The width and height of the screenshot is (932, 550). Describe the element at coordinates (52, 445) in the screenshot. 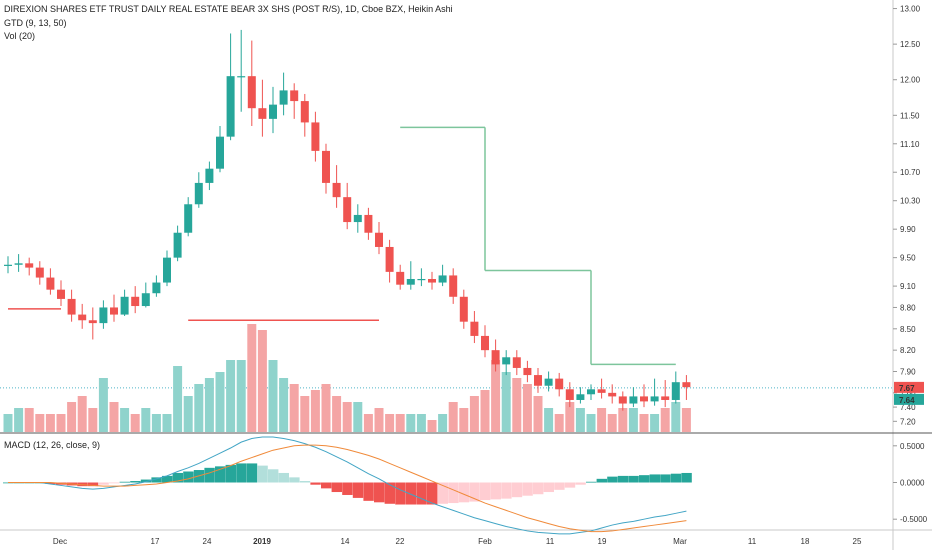

I see `macd-indicator-label: MACD (12, 26, close, 9)` at that location.